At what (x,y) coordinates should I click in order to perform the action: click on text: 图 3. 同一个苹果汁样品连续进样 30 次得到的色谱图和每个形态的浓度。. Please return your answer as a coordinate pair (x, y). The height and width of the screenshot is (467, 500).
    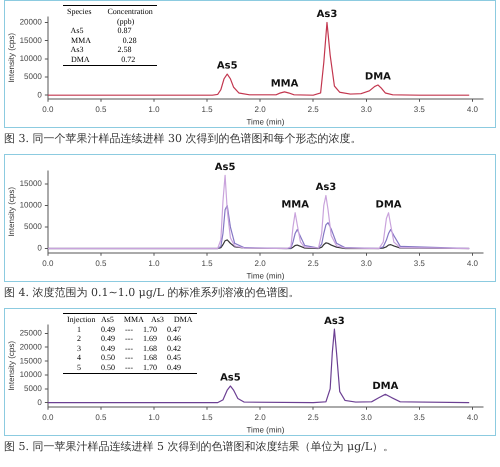
    Looking at the image, I should click on (182, 139).